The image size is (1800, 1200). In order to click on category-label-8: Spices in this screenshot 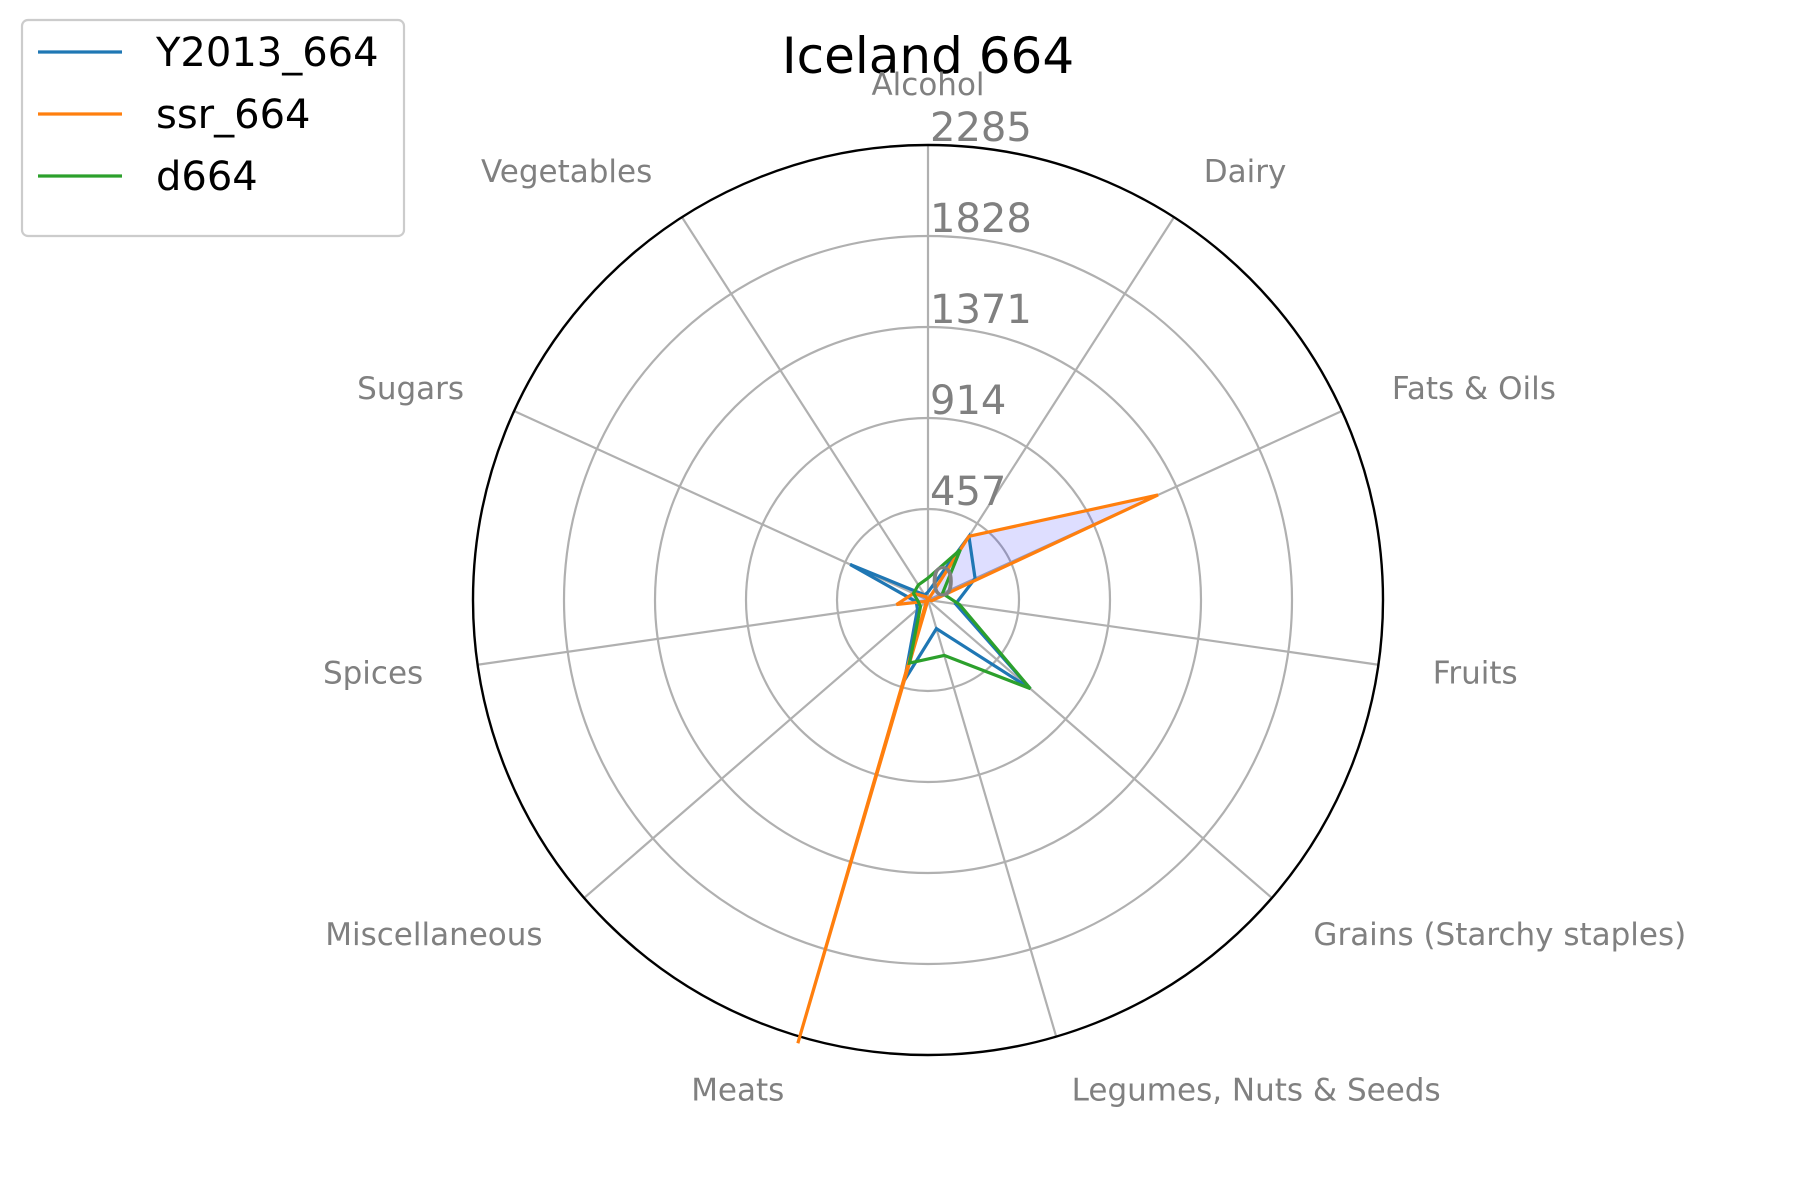, I will do `click(373, 674)`.